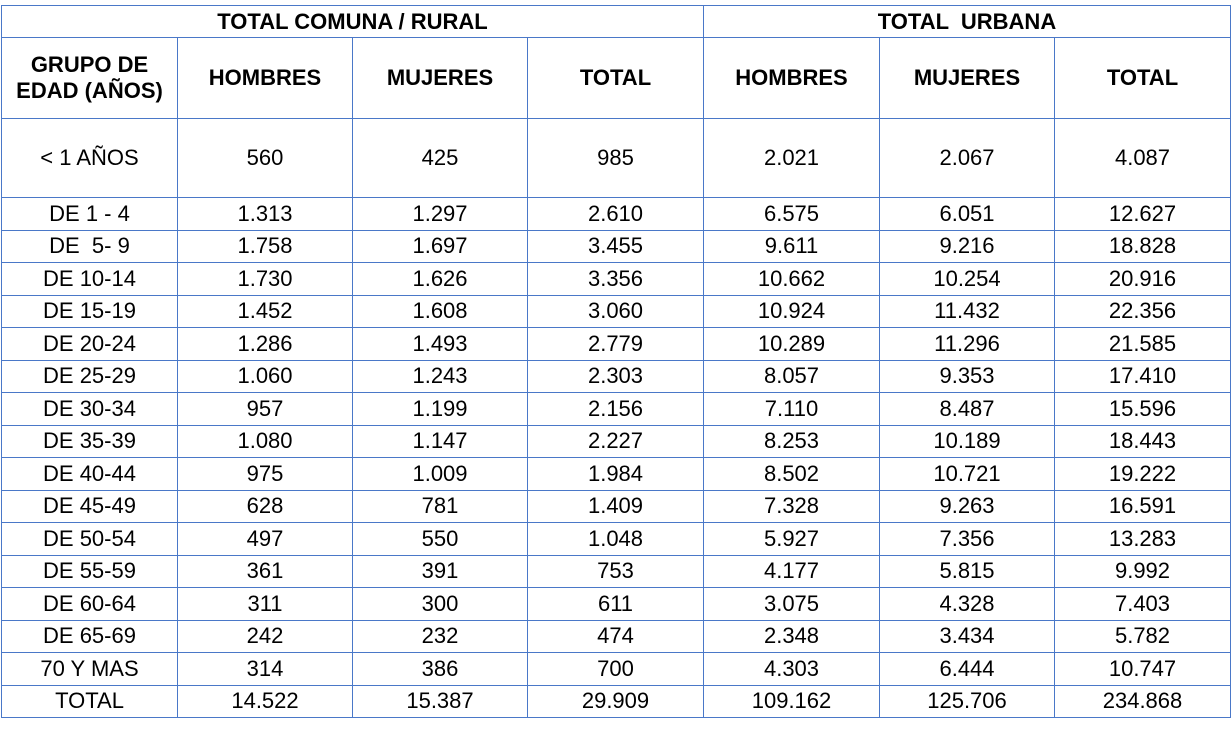  I want to click on cell: 2.348, so click(791, 636).